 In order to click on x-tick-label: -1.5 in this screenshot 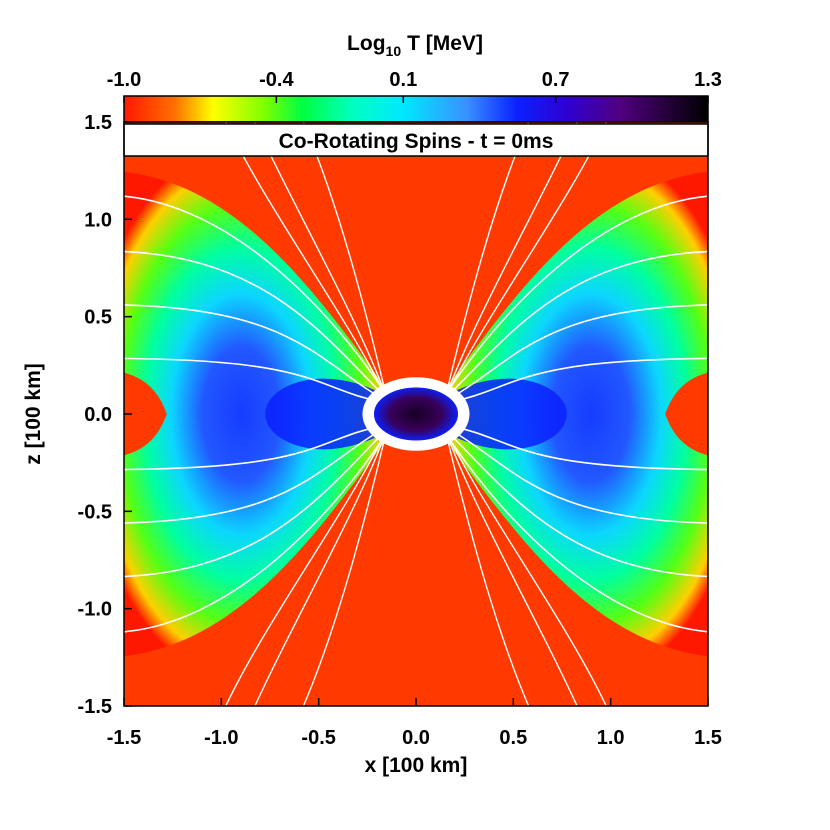, I will do `click(124, 738)`.